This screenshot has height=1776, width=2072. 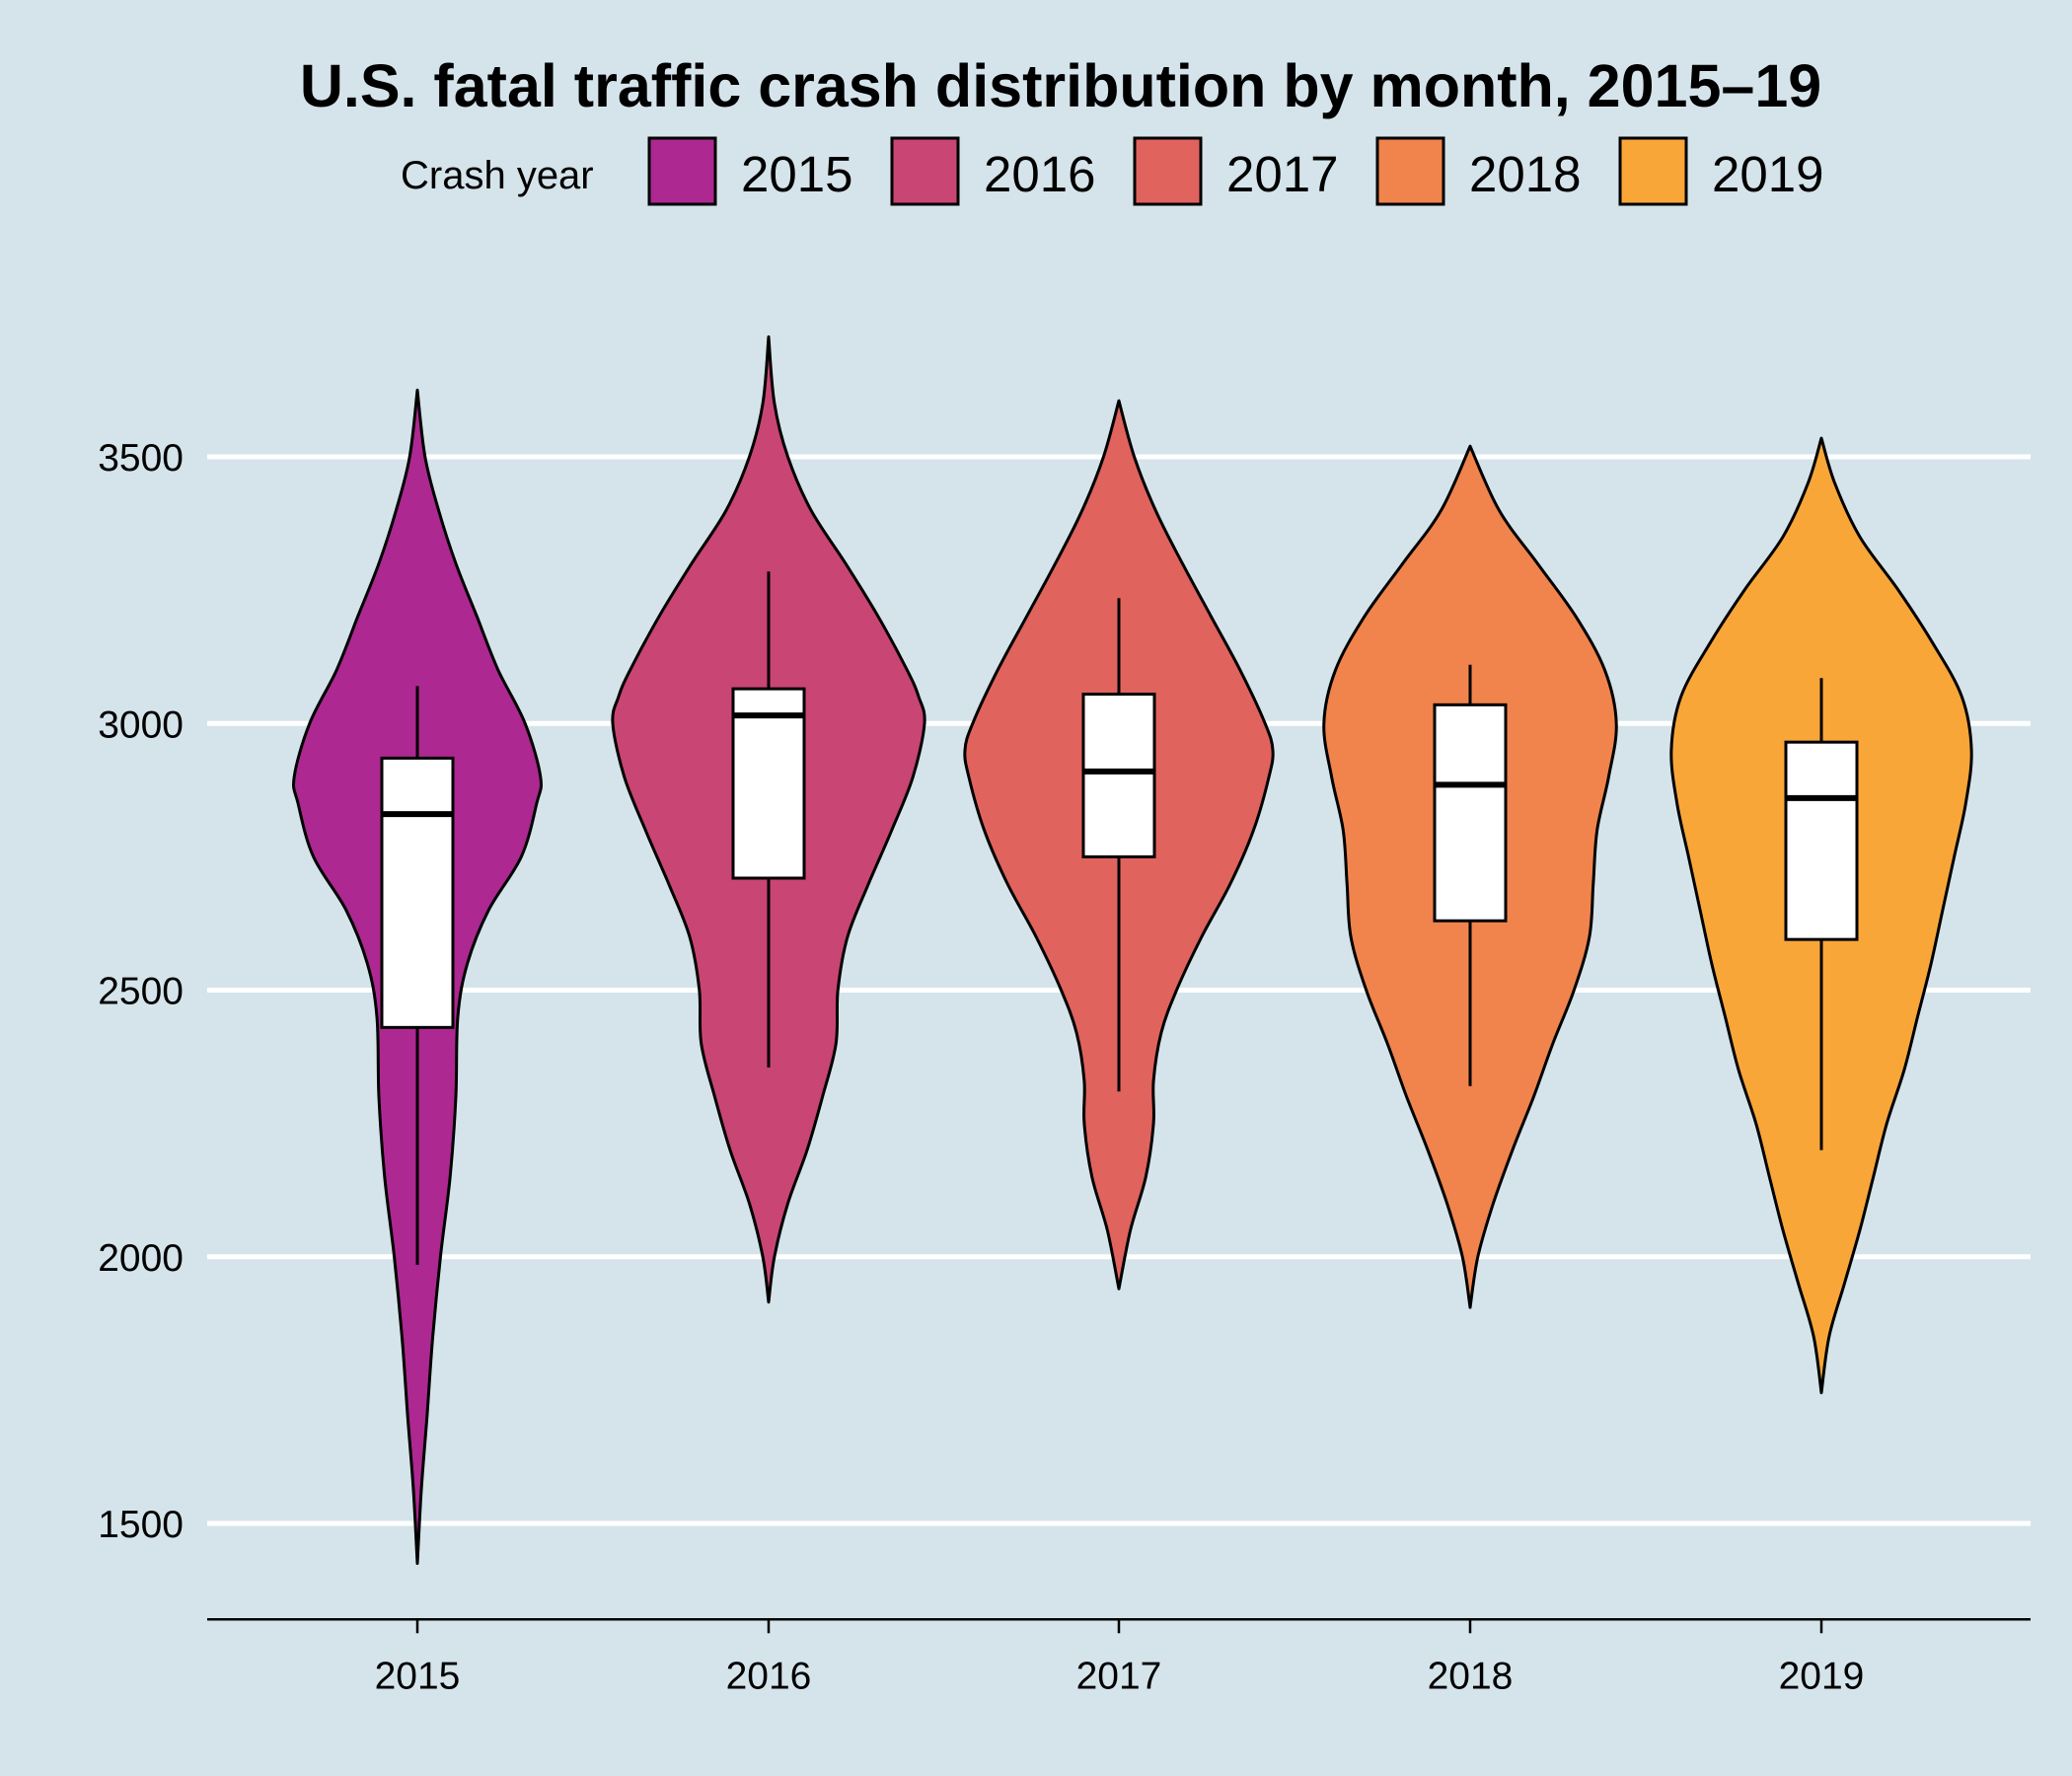 I want to click on legend-label-2015: 2015, so click(x=796, y=174).